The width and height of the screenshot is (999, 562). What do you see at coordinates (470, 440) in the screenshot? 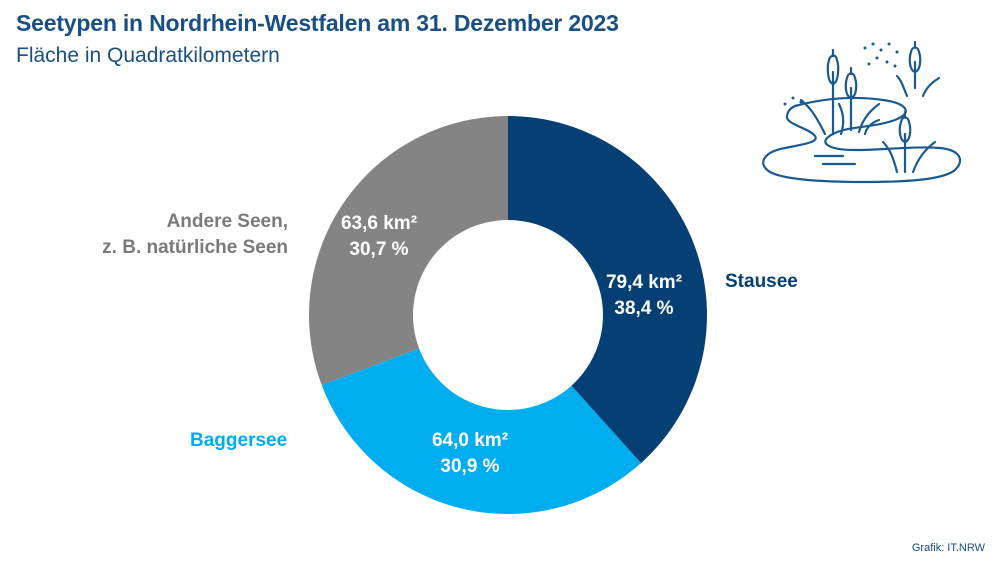
I see `slice-value-label-baggersee: 64,0 km²` at bounding box center [470, 440].